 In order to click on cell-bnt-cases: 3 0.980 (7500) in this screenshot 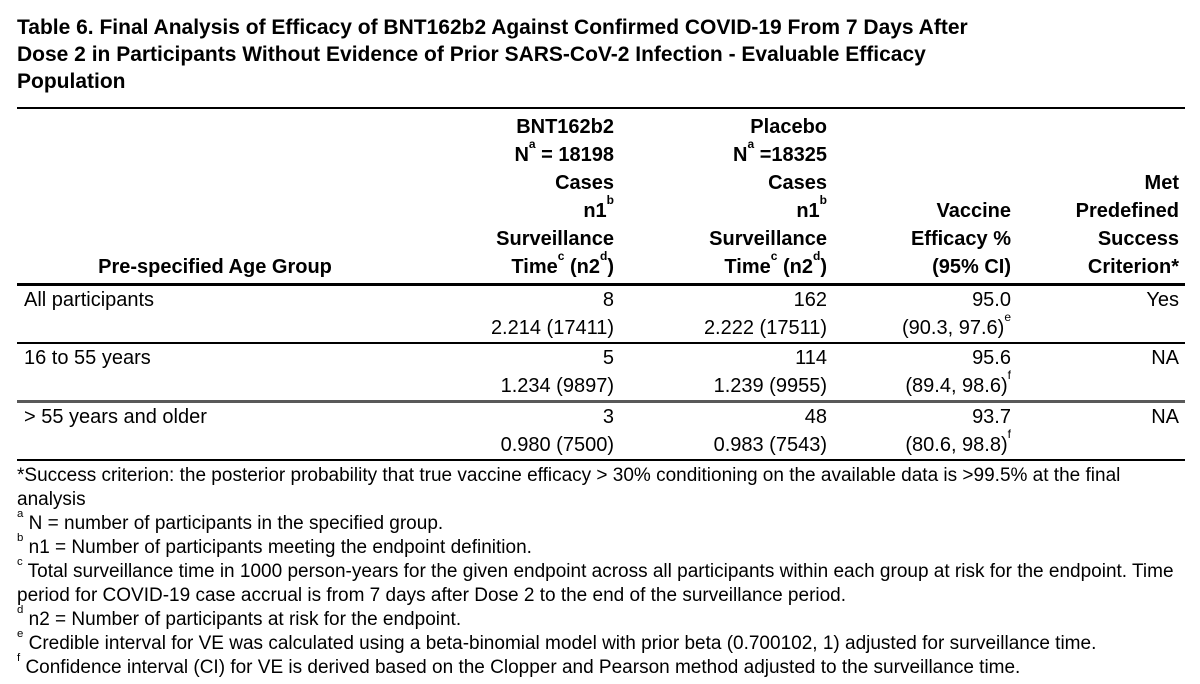, I will do `click(517, 431)`.